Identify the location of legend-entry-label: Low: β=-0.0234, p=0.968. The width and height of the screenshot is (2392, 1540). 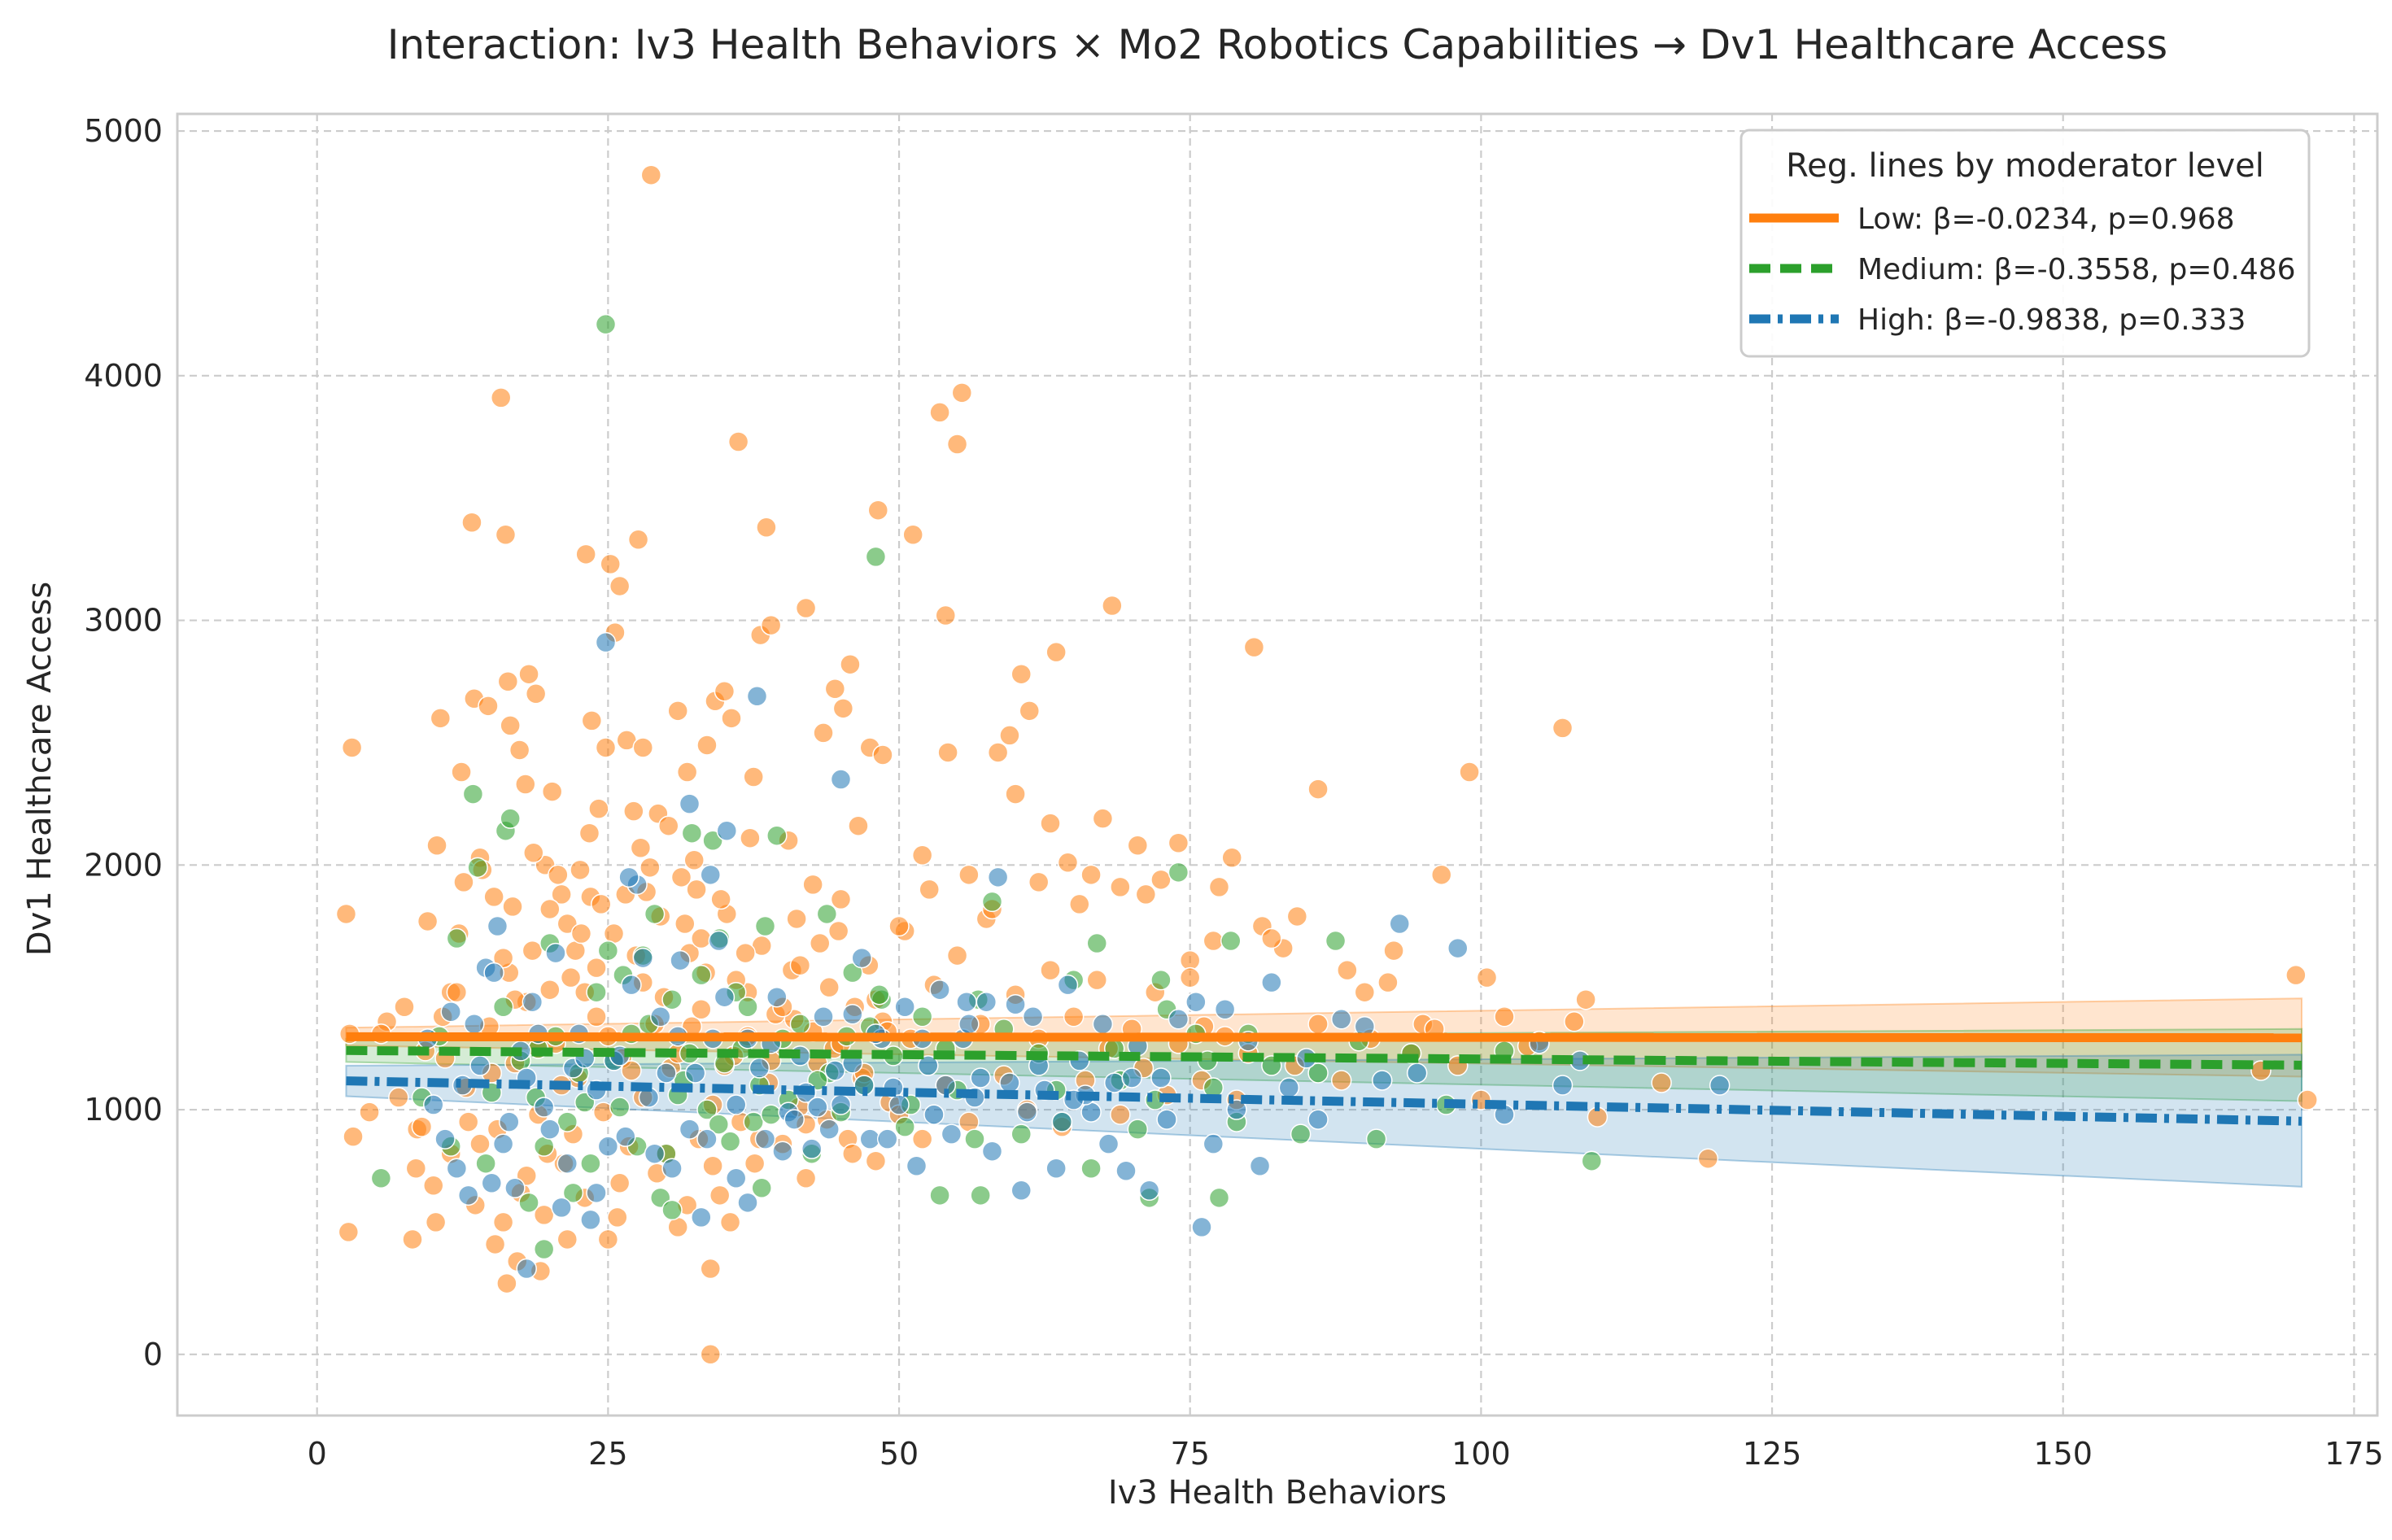
(2046, 220).